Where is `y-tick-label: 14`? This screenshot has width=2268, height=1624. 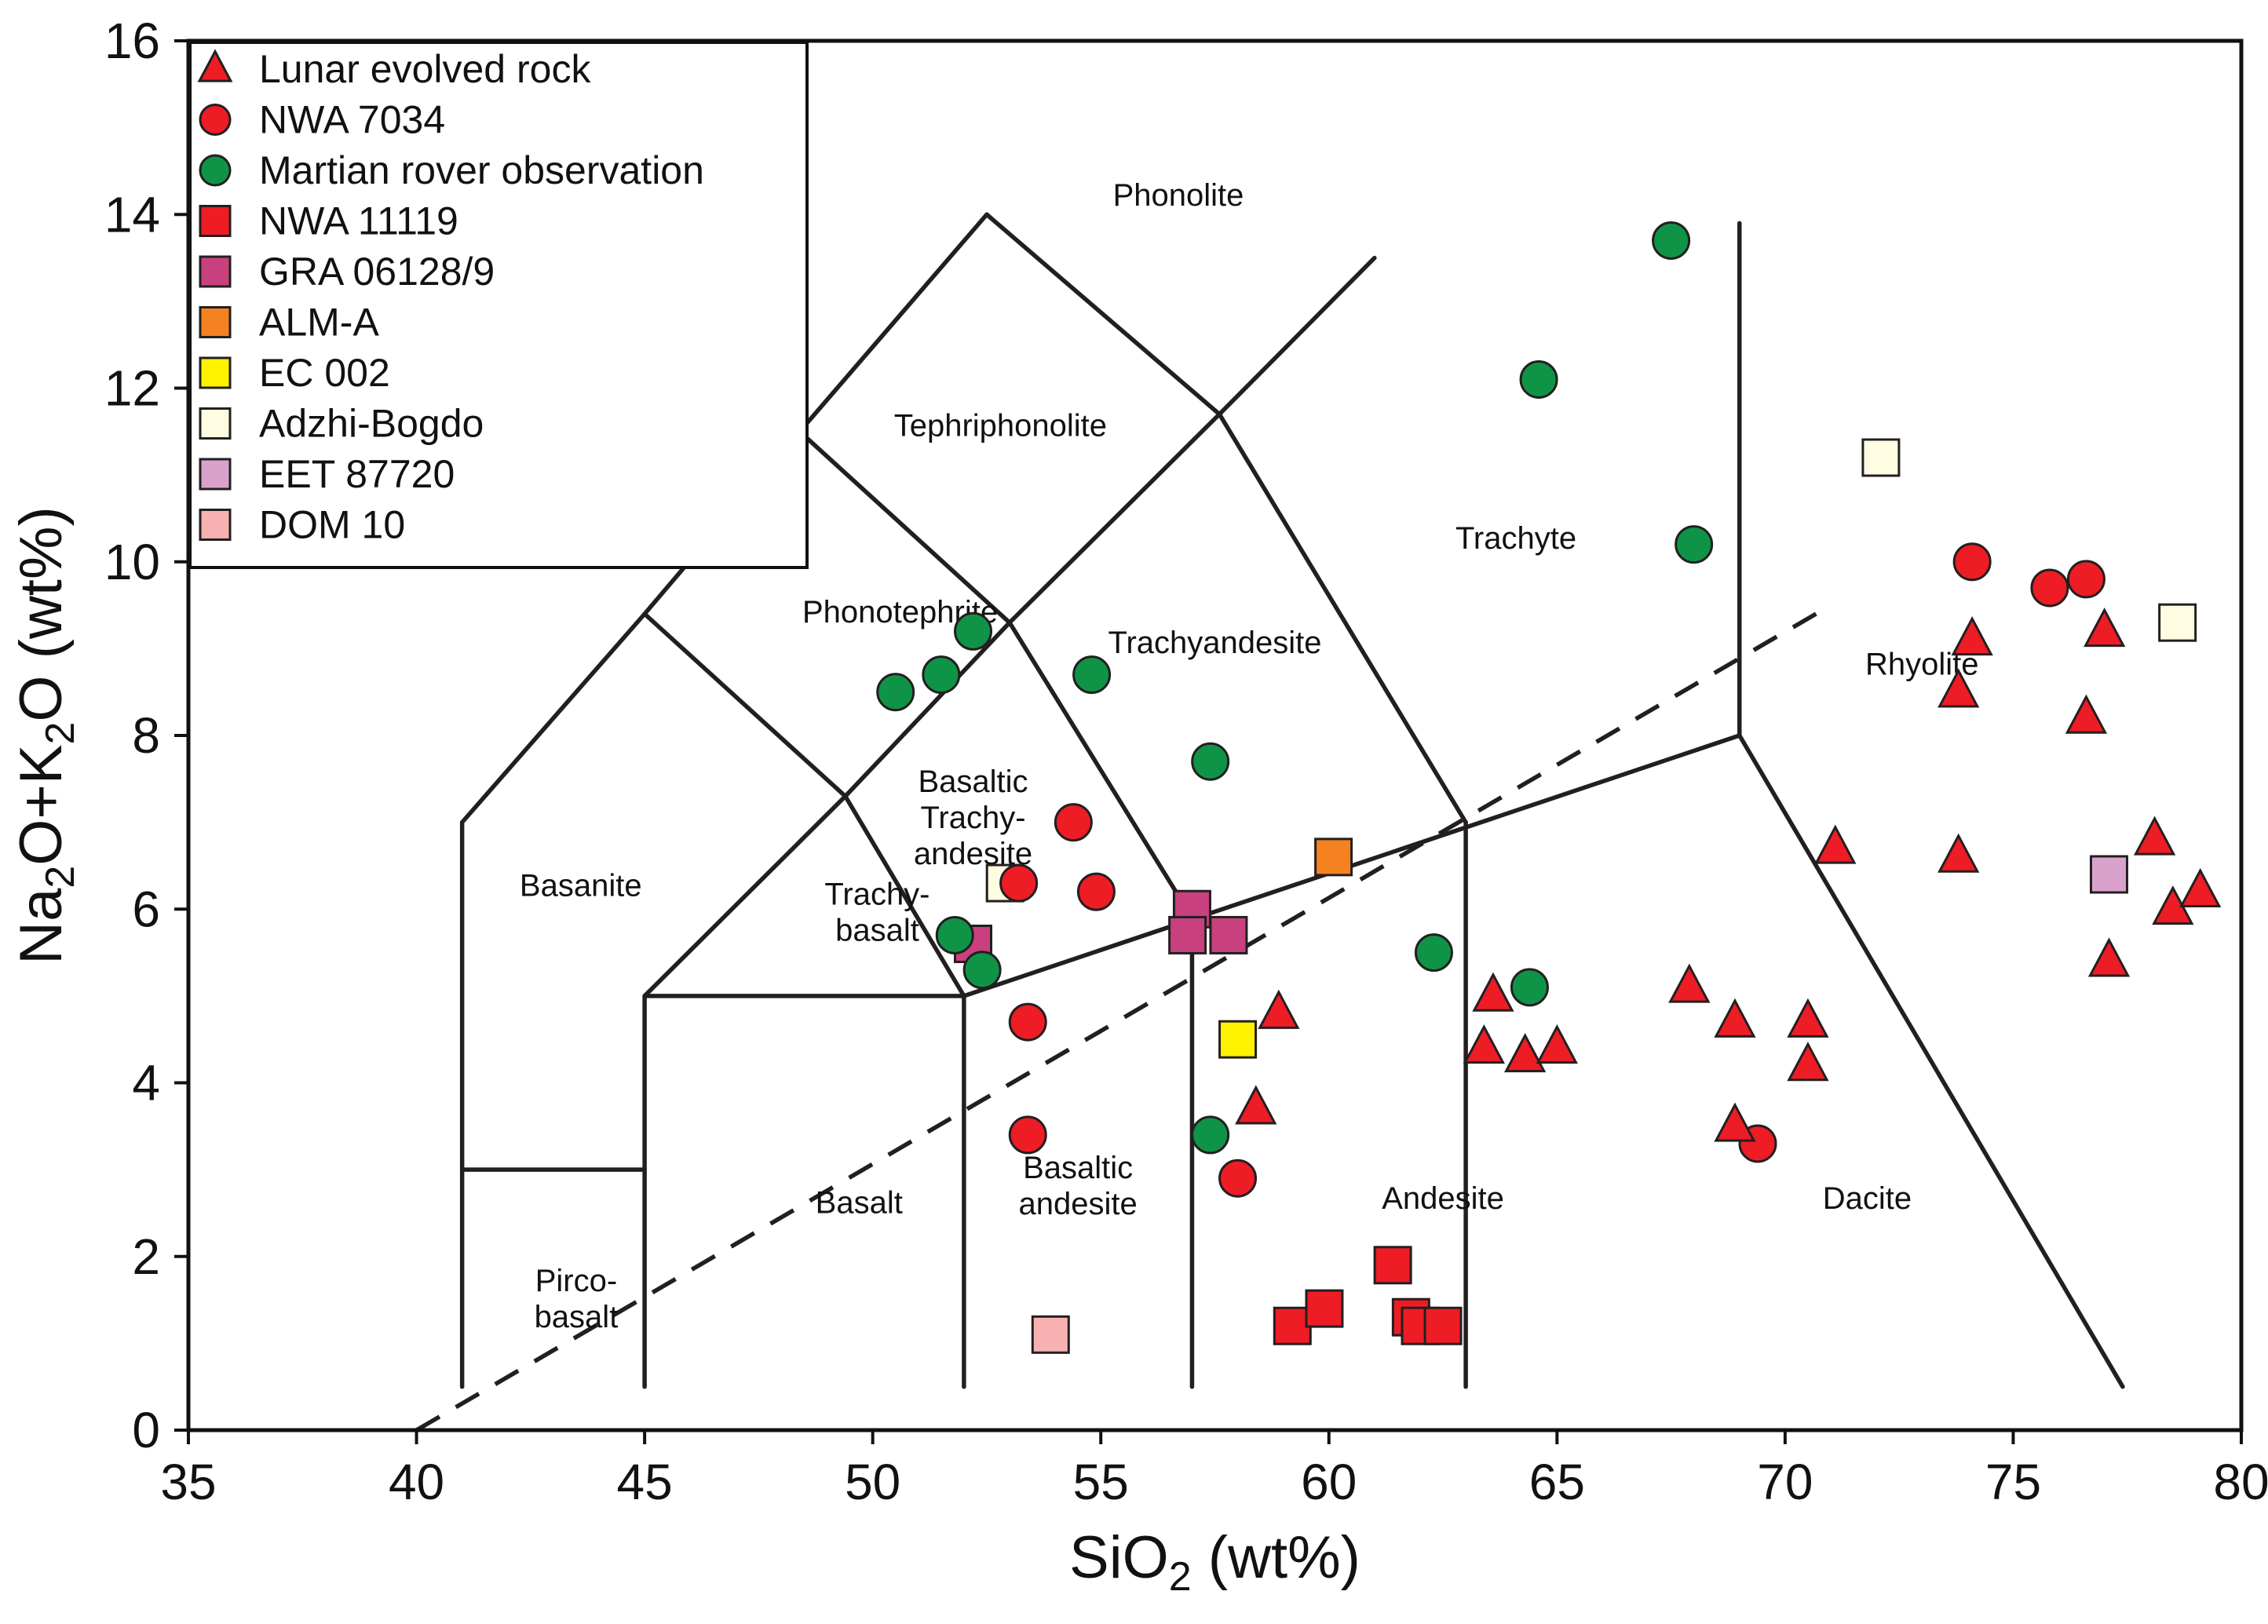 y-tick-label: 14 is located at coordinates (132, 214).